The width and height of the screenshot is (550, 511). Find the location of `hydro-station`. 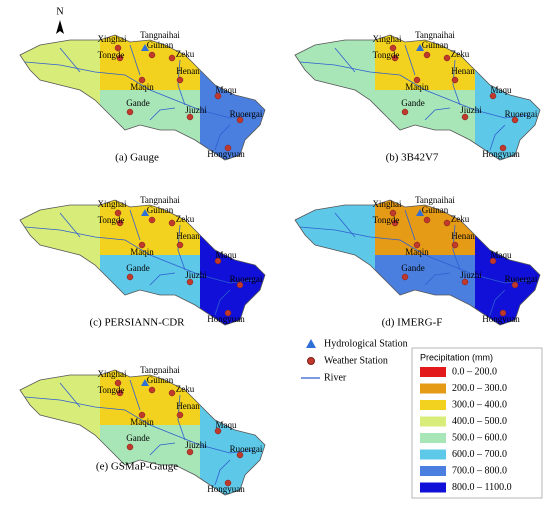

hydro-station is located at coordinates (420, 47).